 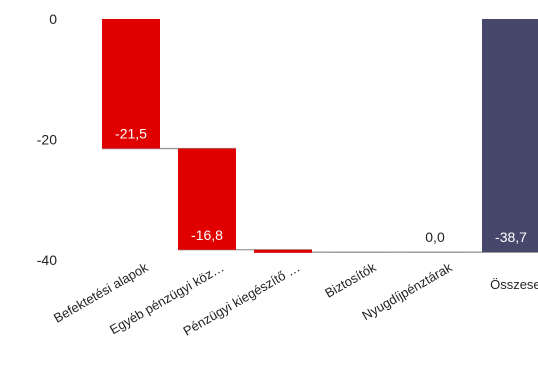 I want to click on data-label: 0,0, so click(x=435, y=237).